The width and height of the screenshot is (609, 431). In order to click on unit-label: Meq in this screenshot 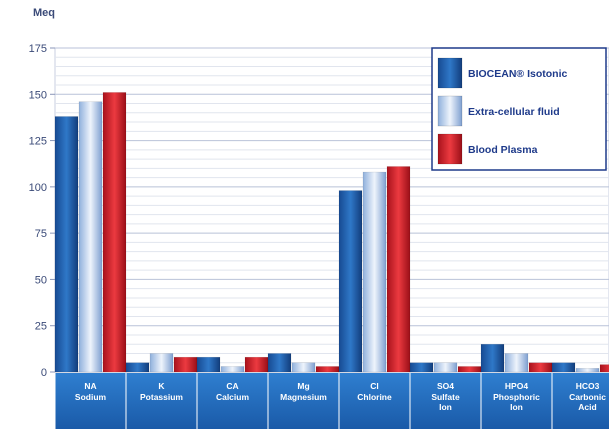, I will do `click(44, 13)`.